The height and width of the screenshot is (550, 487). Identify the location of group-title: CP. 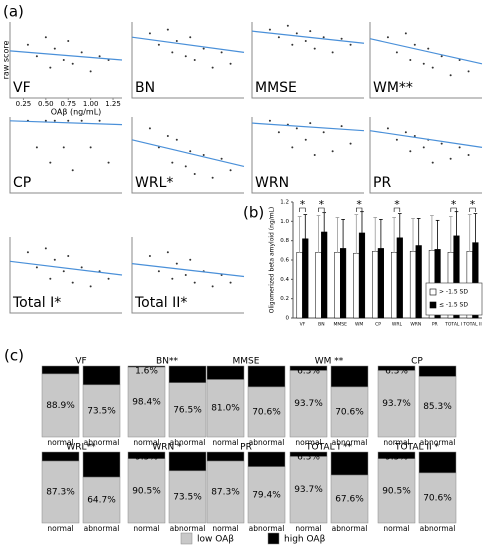
(417, 362).